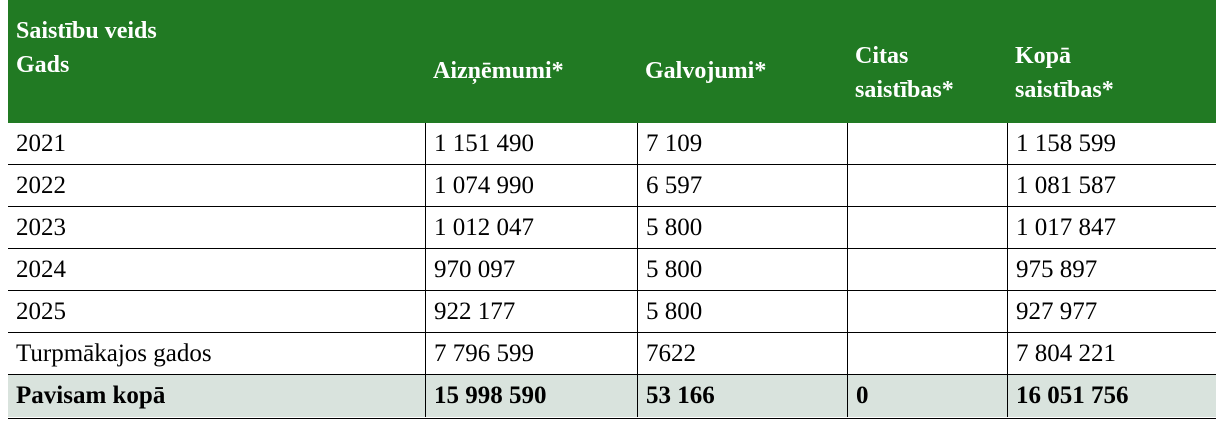 The image size is (1224, 423). What do you see at coordinates (498, 70) in the screenshot?
I see `header-text: Aizņēmumi*` at bounding box center [498, 70].